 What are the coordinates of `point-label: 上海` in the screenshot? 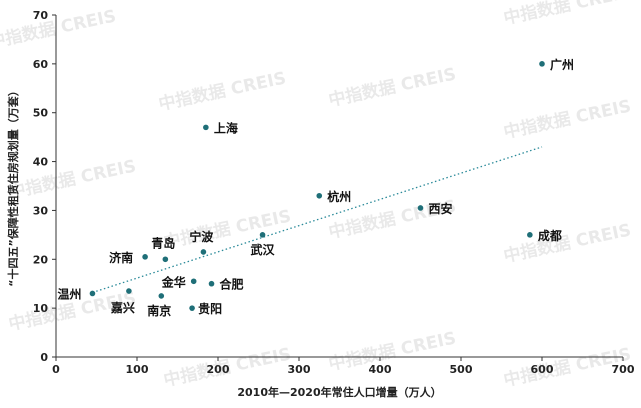 It's located at (226, 127).